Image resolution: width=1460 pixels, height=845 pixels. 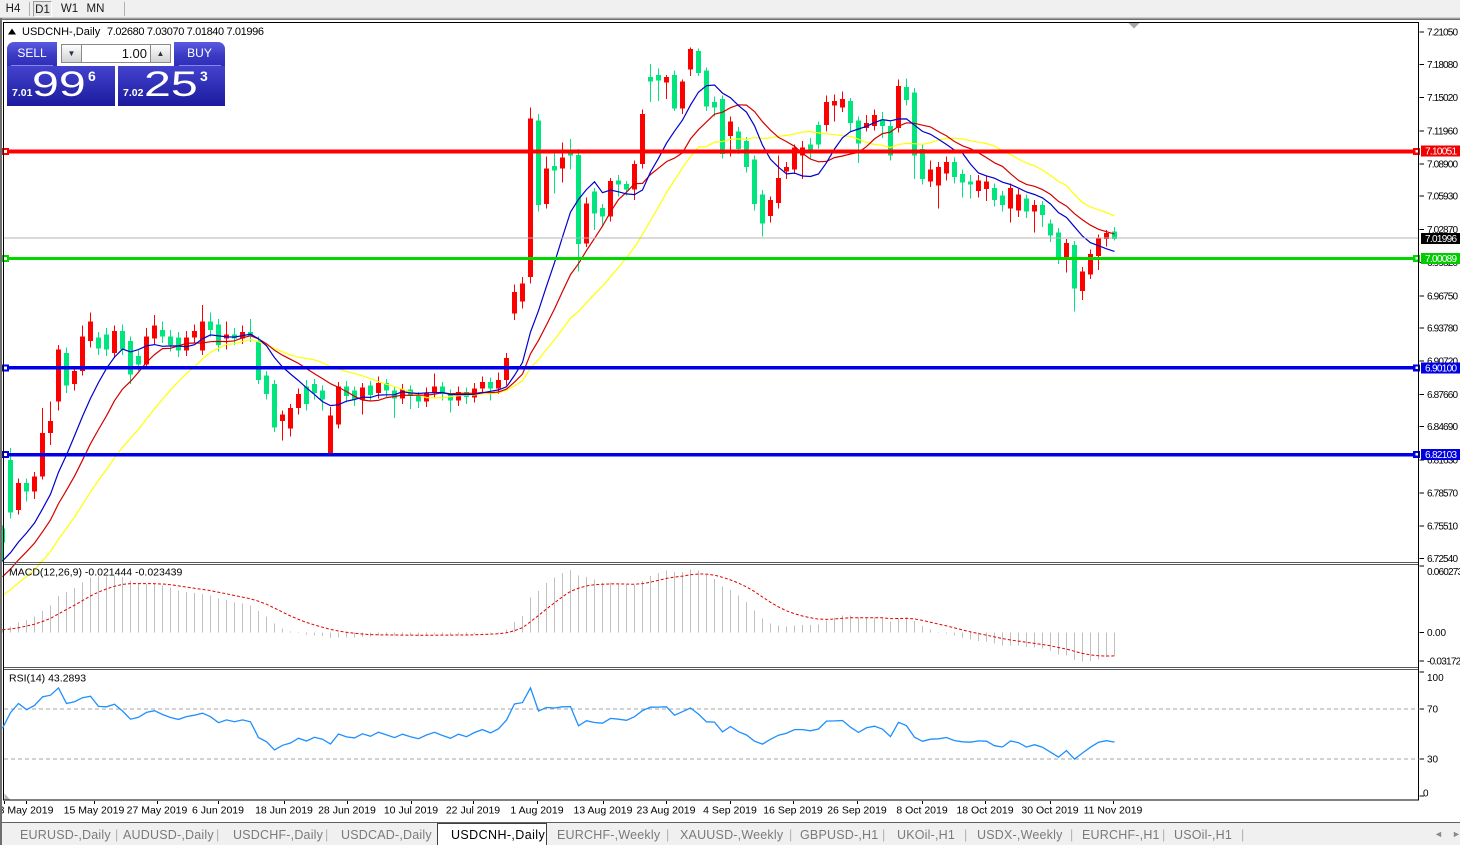 What do you see at coordinates (1049, 811) in the screenshot?
I see `svg-text: 30 Oct 2019` at bounding box center [1049, 811].